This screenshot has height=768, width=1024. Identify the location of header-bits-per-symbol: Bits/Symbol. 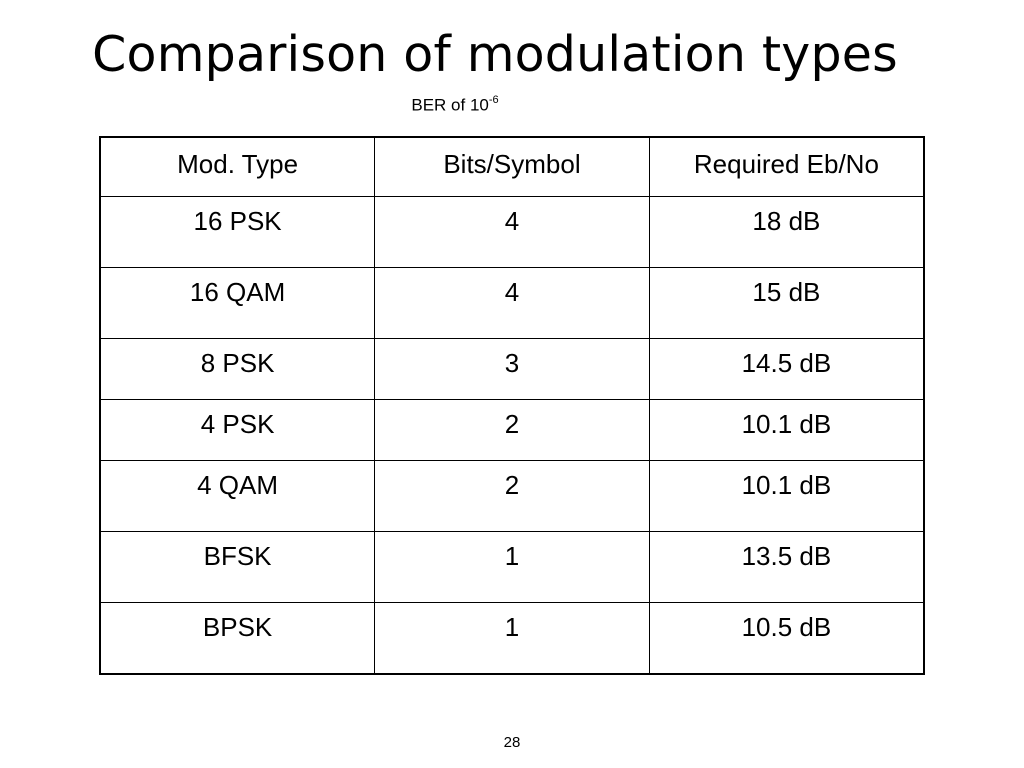
(512, 166).